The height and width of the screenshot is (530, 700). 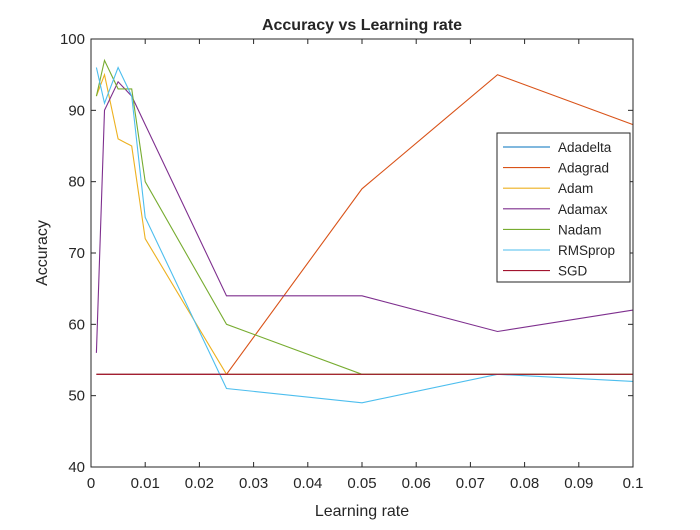 I want to click on x-tick-label: 0.04, so click(x=307, y=483).